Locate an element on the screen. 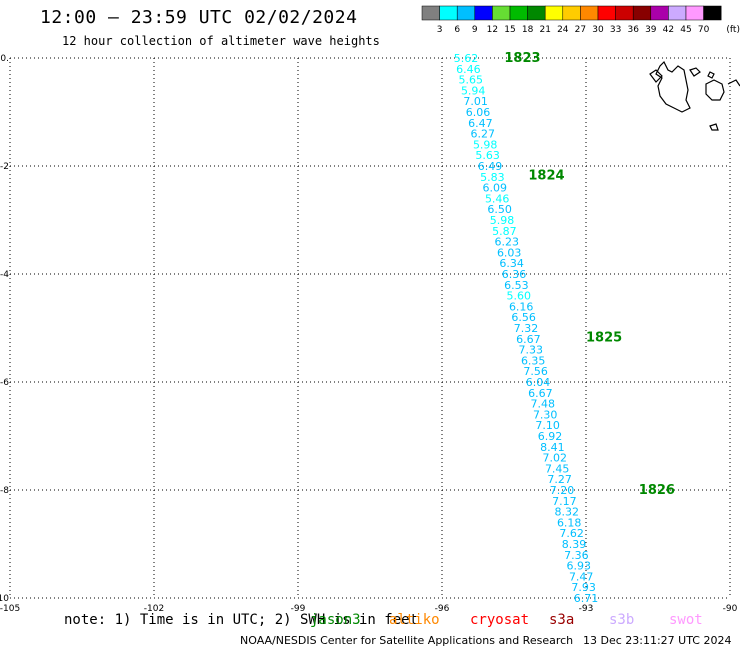 This screenshot has width=740, height=650. swh-point: 5.60 is located at coordinates (519, 296).